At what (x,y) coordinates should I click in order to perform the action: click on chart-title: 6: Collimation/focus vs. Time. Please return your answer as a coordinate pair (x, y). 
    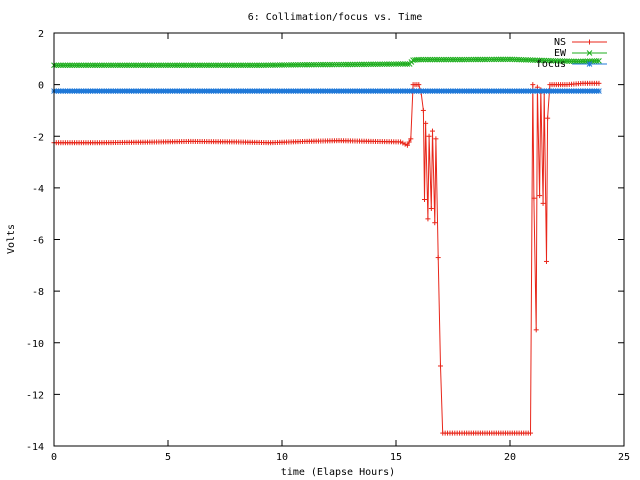
    Looking at the image, I should click on (335, 17).